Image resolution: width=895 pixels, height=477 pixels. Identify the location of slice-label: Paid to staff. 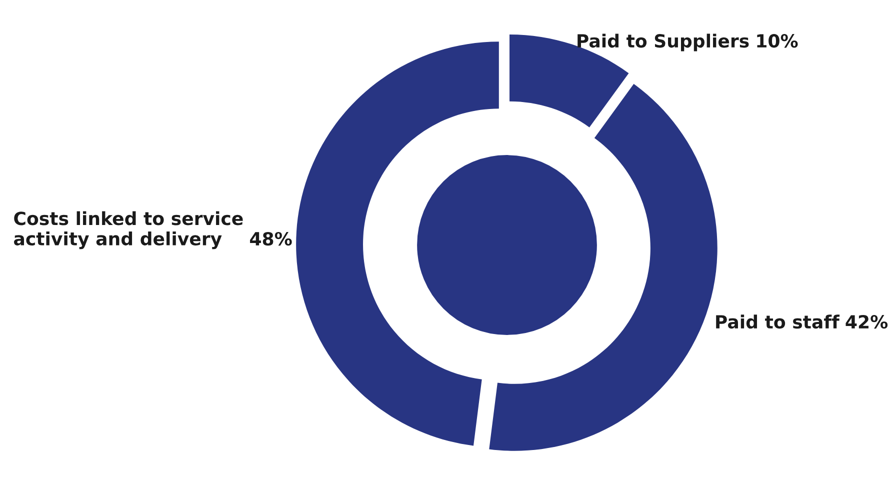
(778, 321).